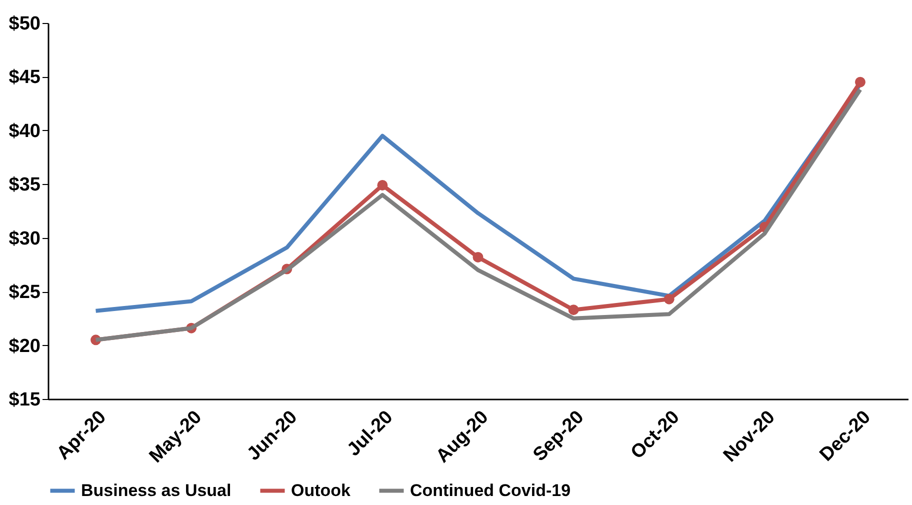  What do you see at coordinates (24, 400) in the screenshot?
I see `y-tick-label: $15` at bounding box center [24, 400].